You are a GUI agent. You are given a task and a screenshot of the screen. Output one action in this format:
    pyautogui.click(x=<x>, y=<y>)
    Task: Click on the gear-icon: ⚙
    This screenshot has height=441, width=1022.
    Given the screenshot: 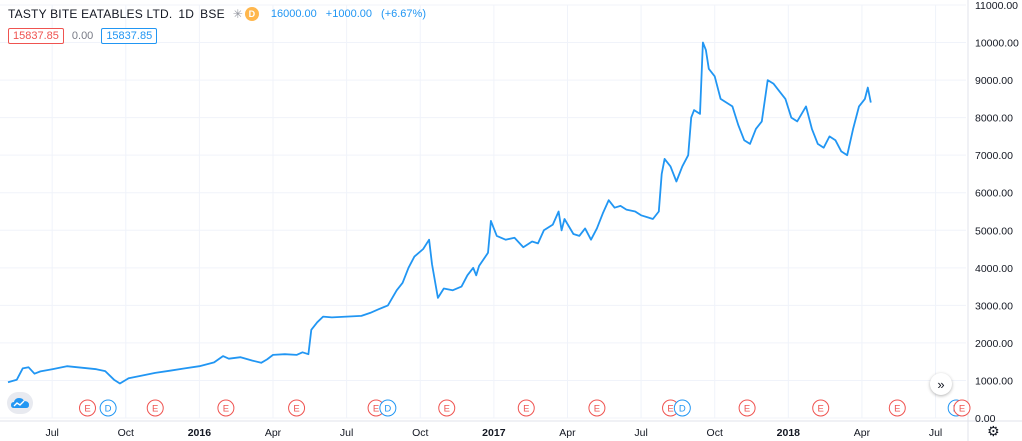 What is the action you would take?
    pyautogui.click(x=993, y=431)
    